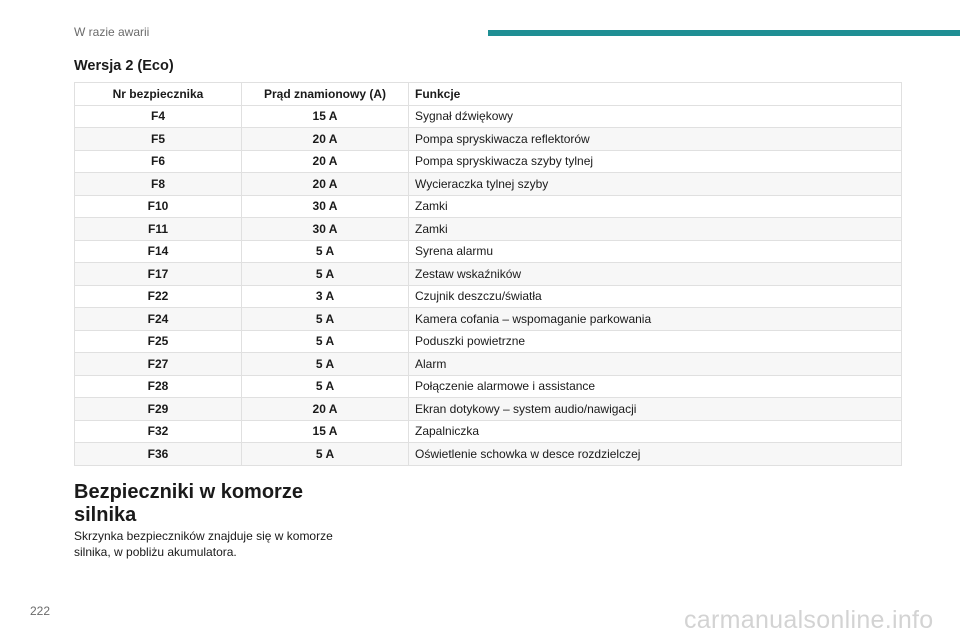 This screenshot has width=960, height=640. I want to click on table-row: F22 3 A Czujnik deszczu/światła, so click(488, 296).